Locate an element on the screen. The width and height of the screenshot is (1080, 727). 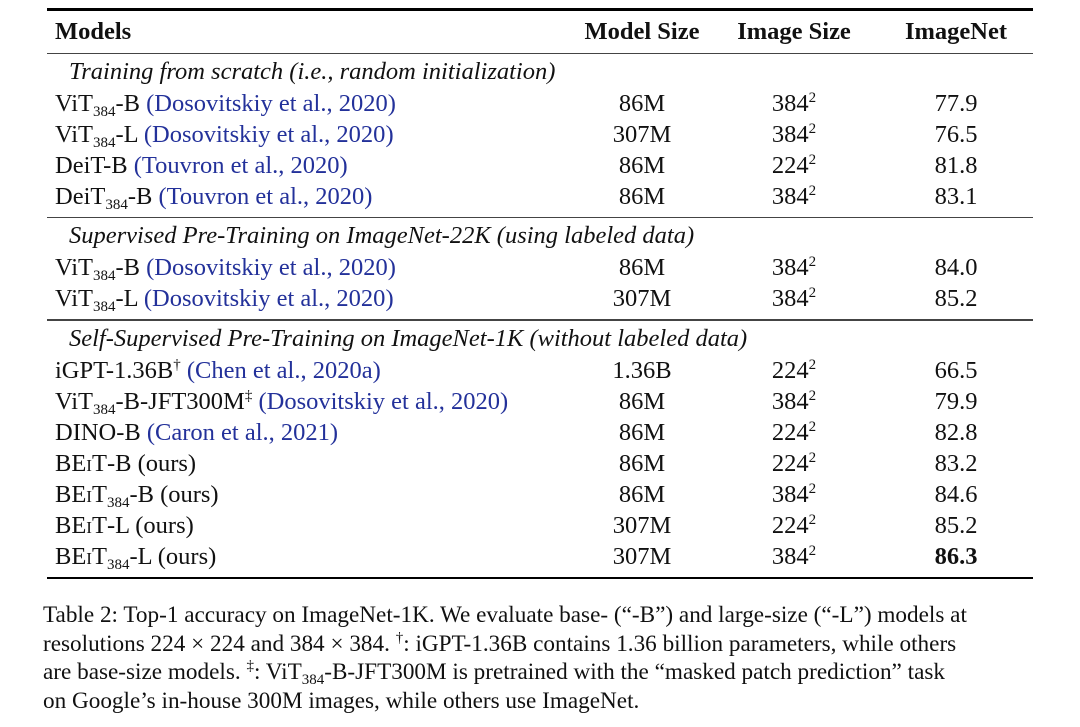
citation-link: Caron et al., 2021 is located at coordinates (242, 432).